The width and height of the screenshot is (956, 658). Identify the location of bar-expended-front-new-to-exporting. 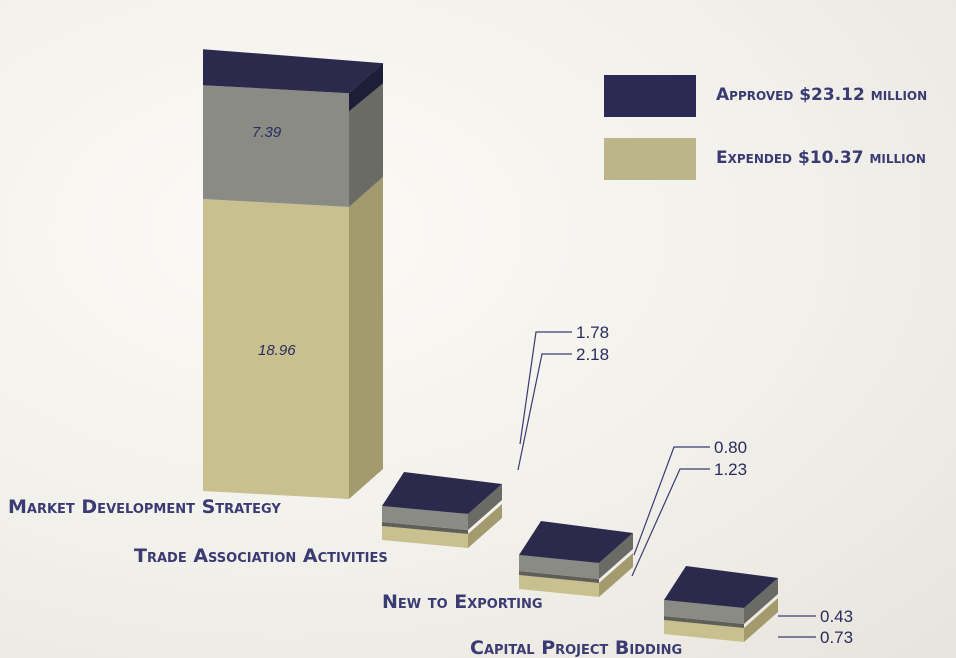
(559, 586).